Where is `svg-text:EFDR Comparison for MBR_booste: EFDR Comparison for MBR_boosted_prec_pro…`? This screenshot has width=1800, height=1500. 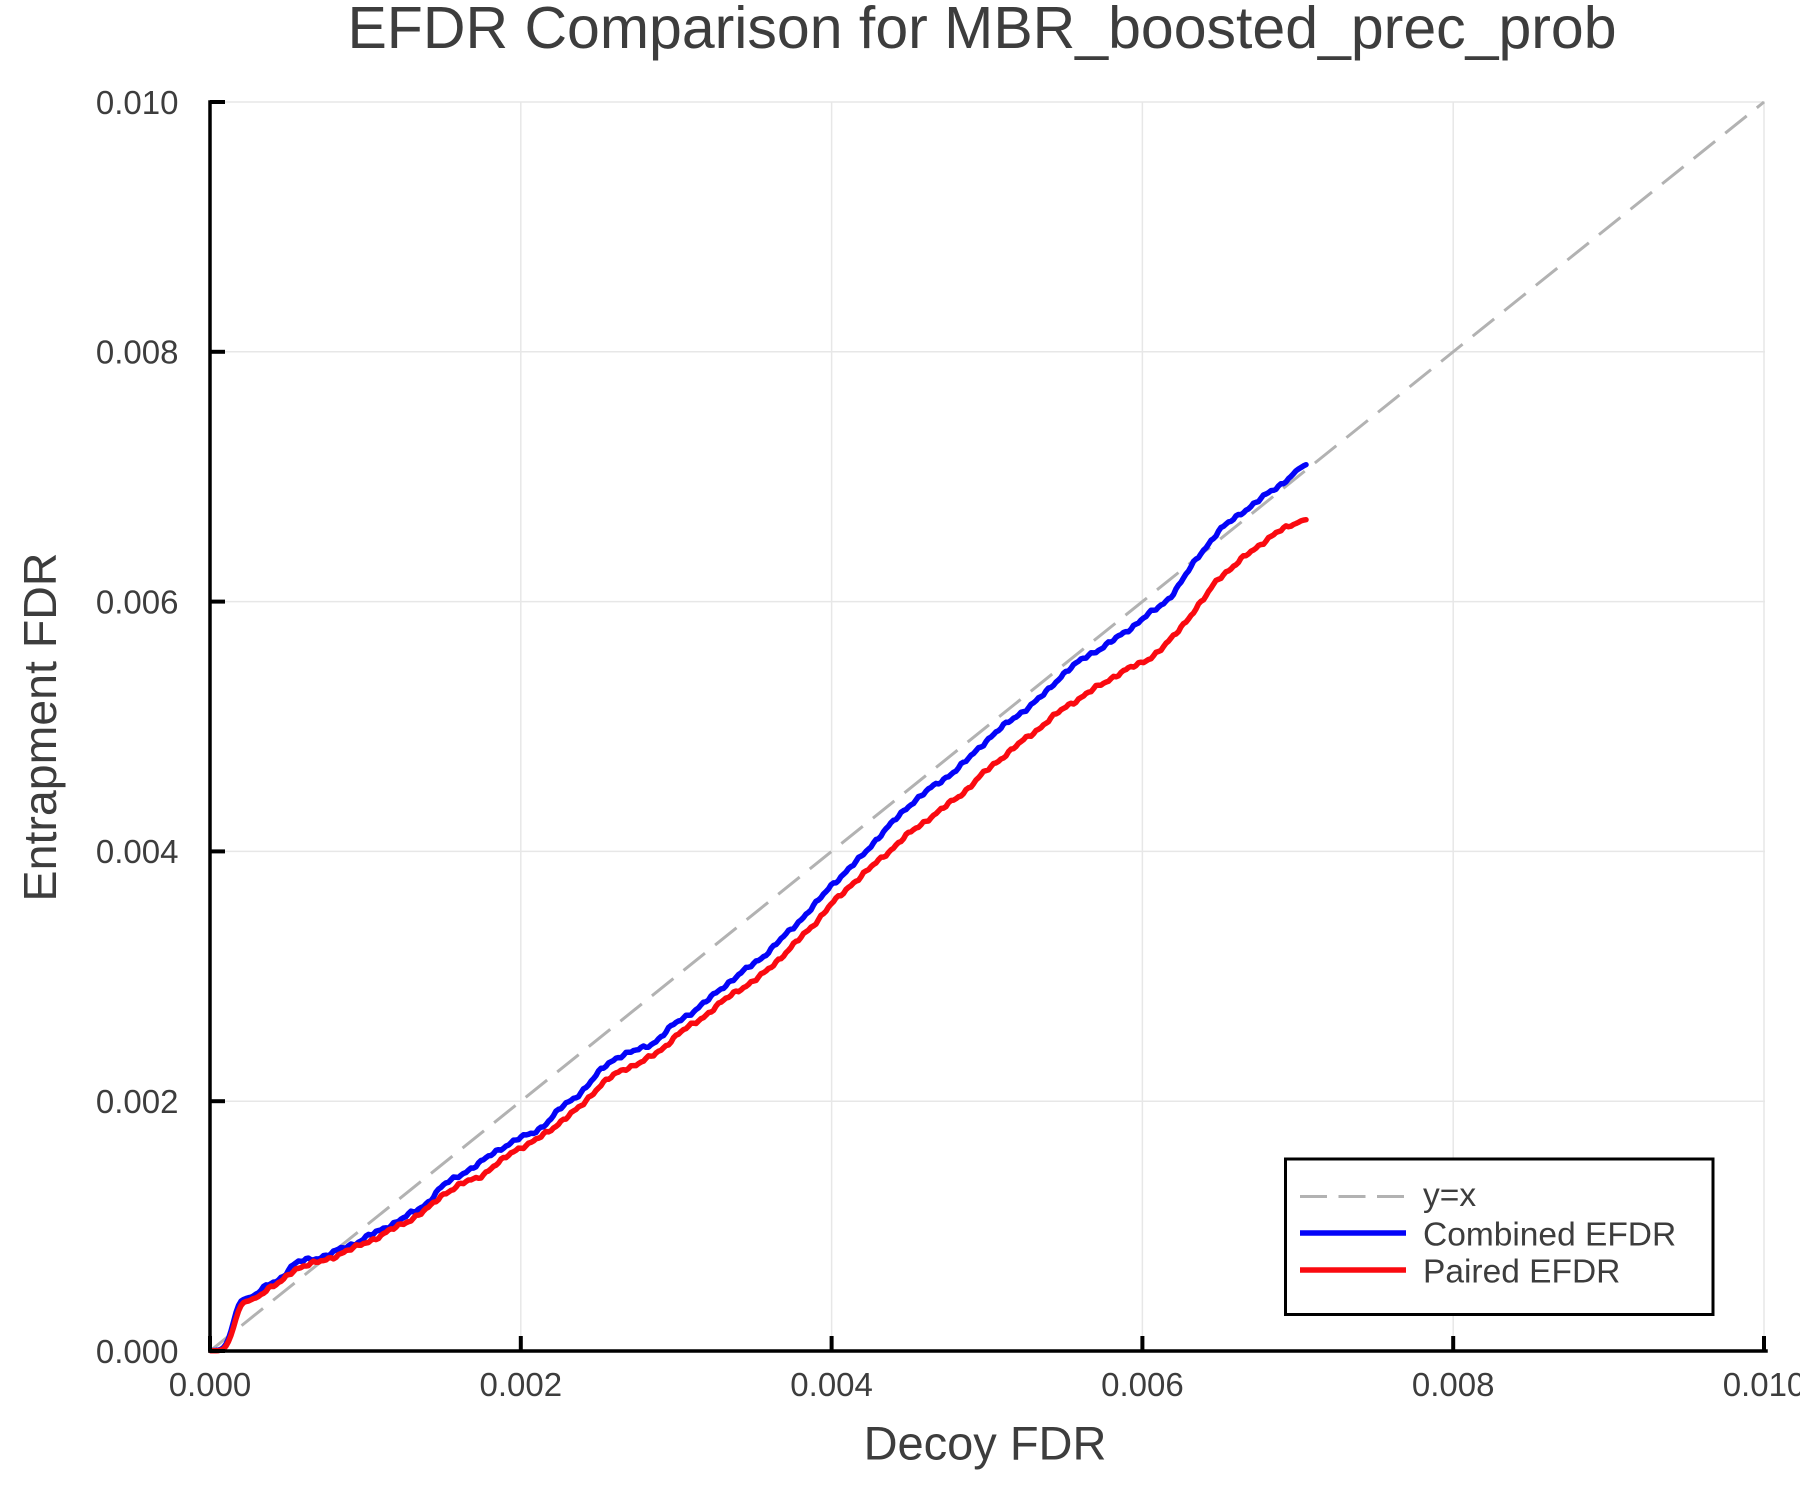 svg-text:EFDR Comparison for MBR_booste: EFDR Comparison for MBR_boosted_prec_pro… is located at coordinates (981, 30).